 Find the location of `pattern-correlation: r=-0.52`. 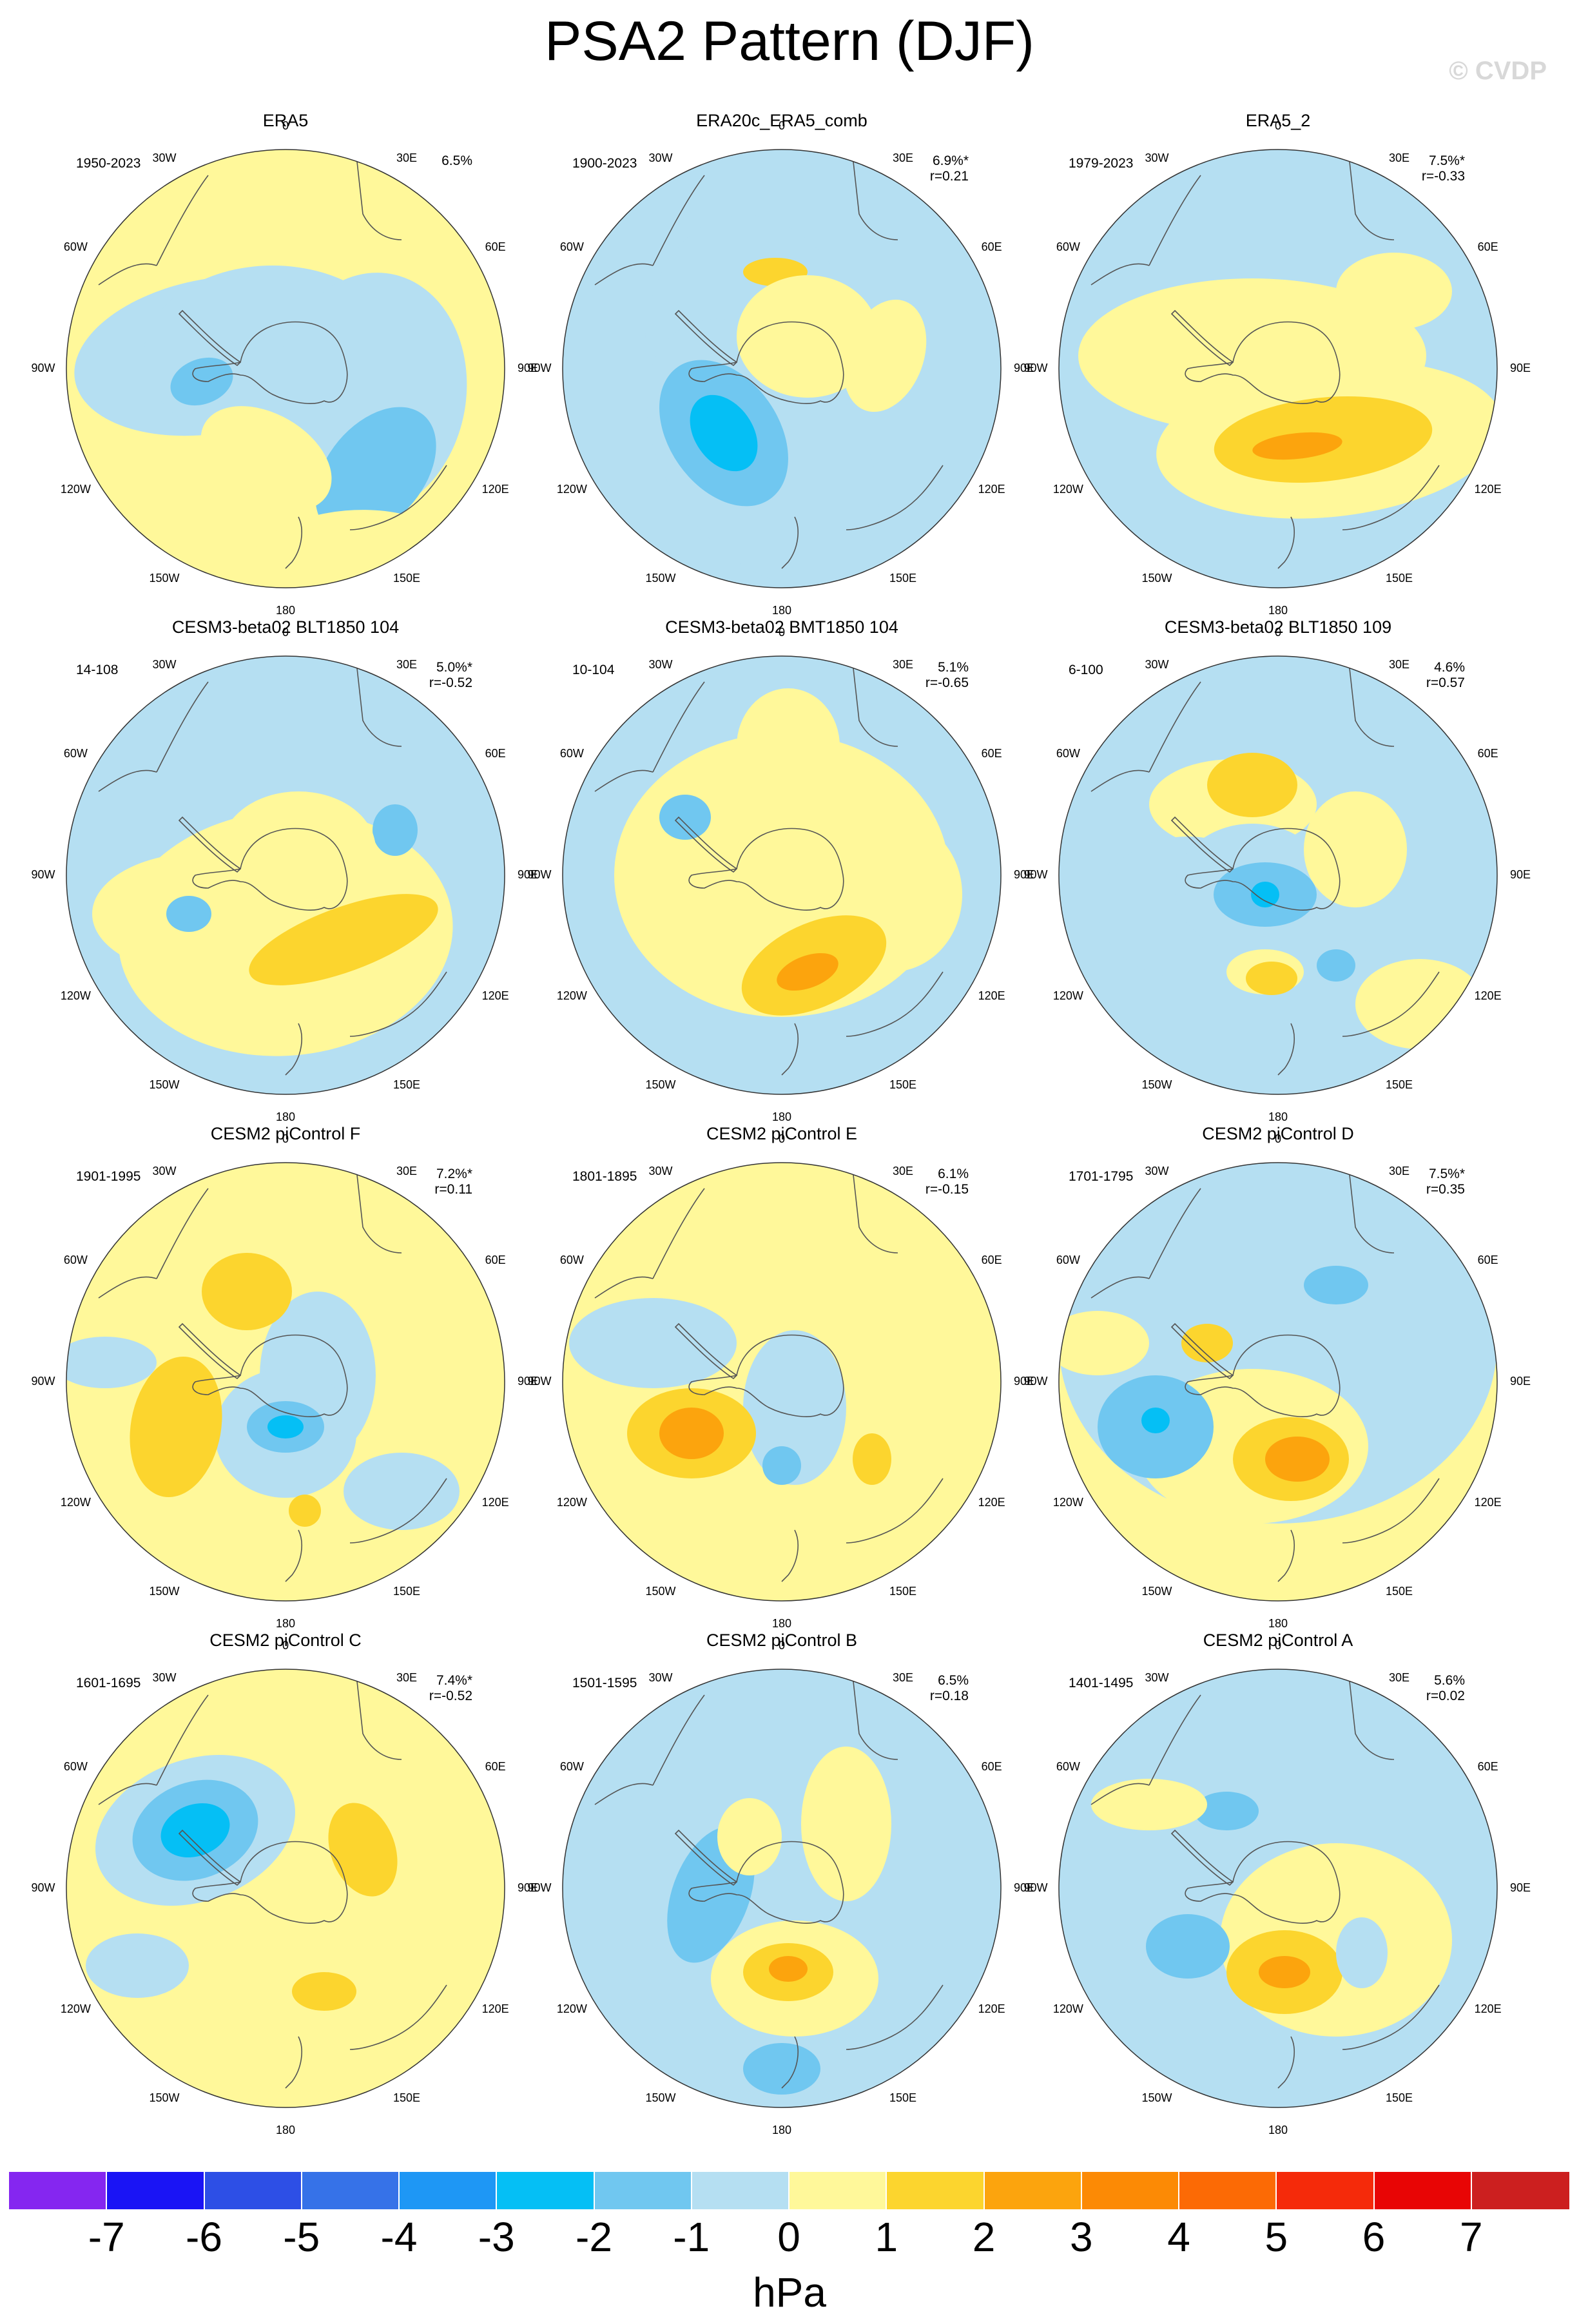

pattern-correlation: r=-0.52 is located at coordinates (450, 682).